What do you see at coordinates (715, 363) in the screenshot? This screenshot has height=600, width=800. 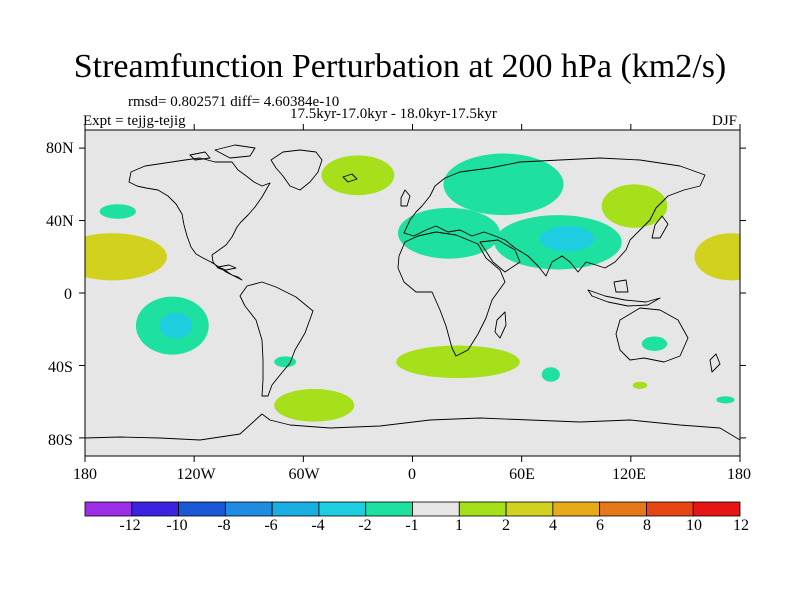 I see `coast-new-zealand` at bounding box center [715, 363].